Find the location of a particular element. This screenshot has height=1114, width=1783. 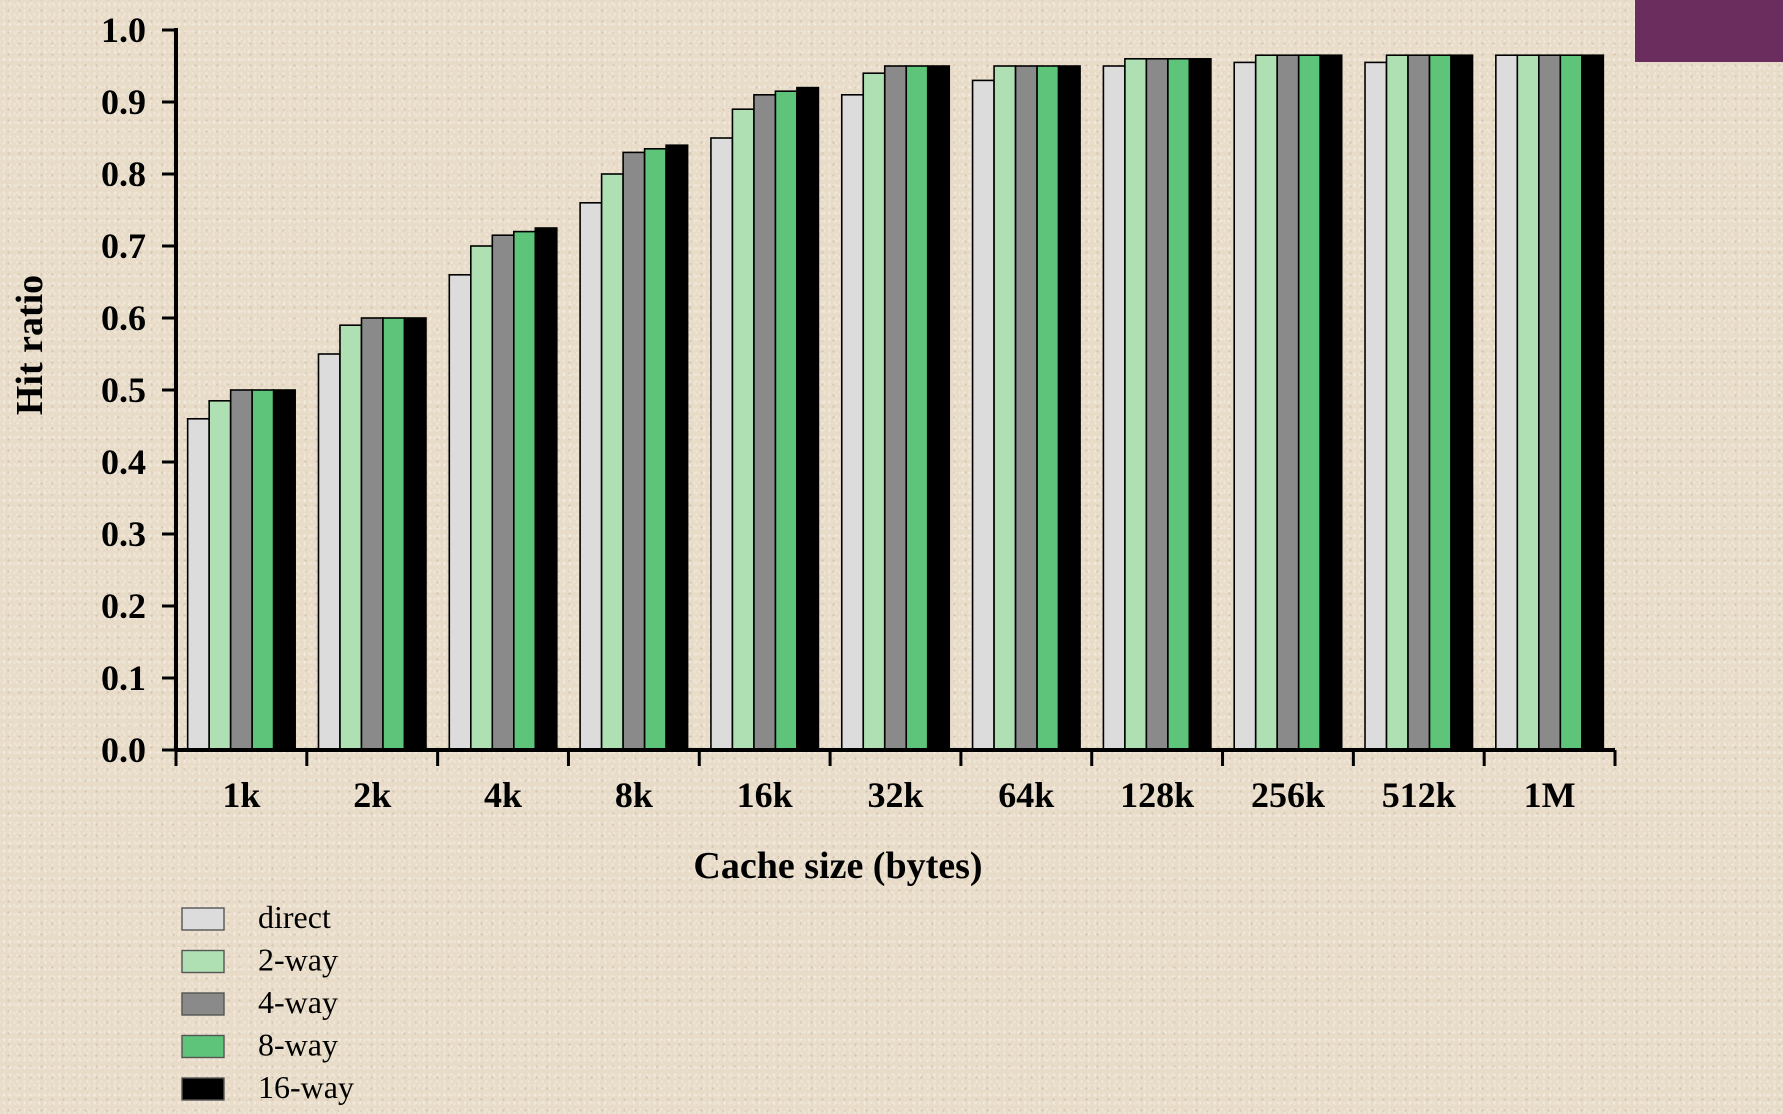

bar-direct-1M is located at coordinates (1507, 402).